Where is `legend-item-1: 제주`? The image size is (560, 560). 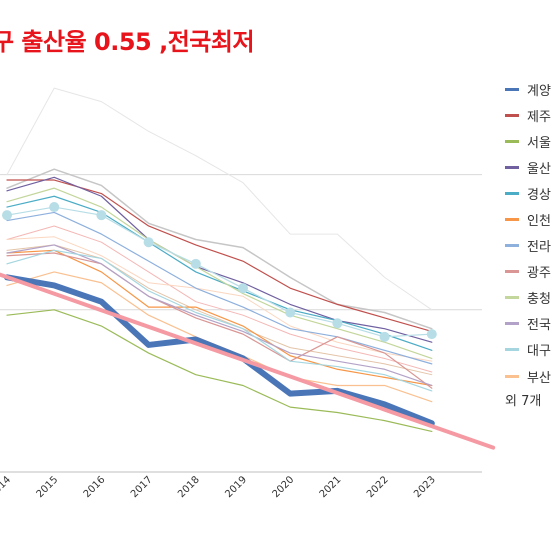
legend-item-1: 제주 is located at coordinates (532, 115).